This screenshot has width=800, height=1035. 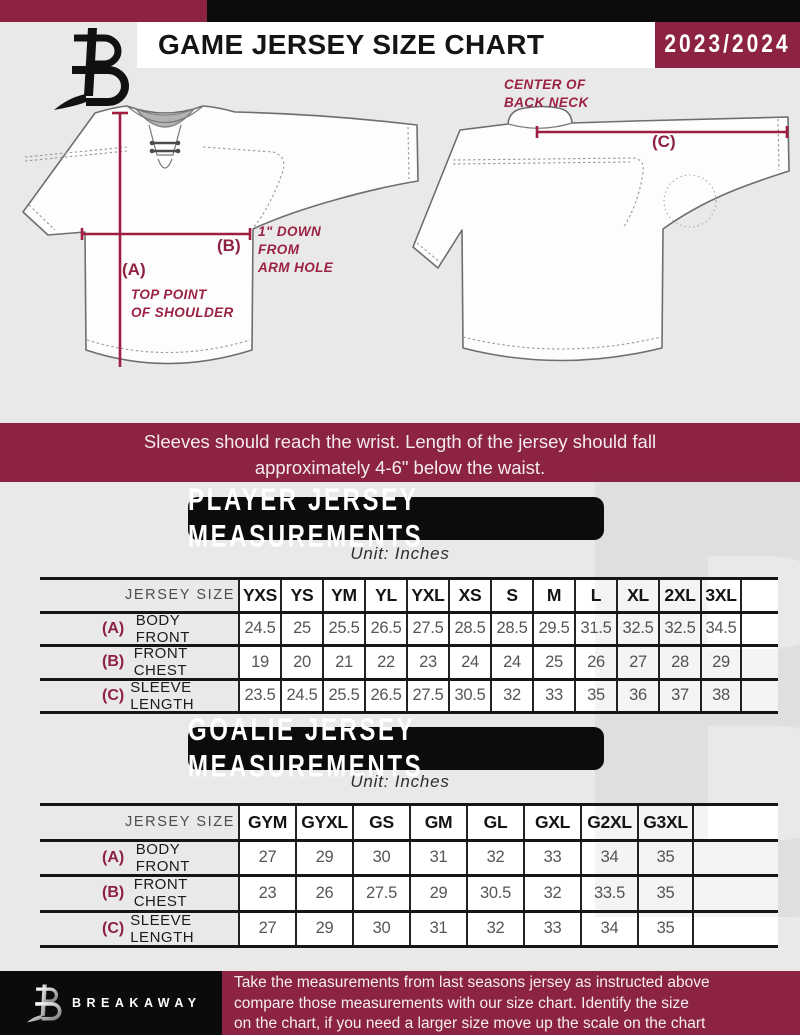 I want to click on measure-b-key: (B), so click(x=229, y=245).